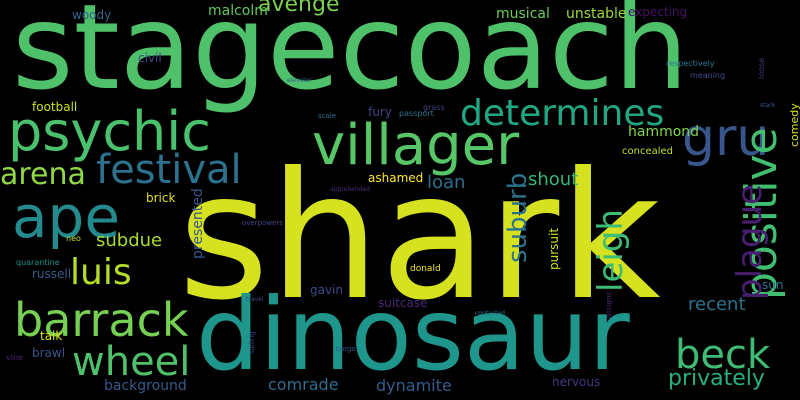  Describe the element at coordinates (726, 138) in the screenshot. I see `cloud-word: gru` at that location.